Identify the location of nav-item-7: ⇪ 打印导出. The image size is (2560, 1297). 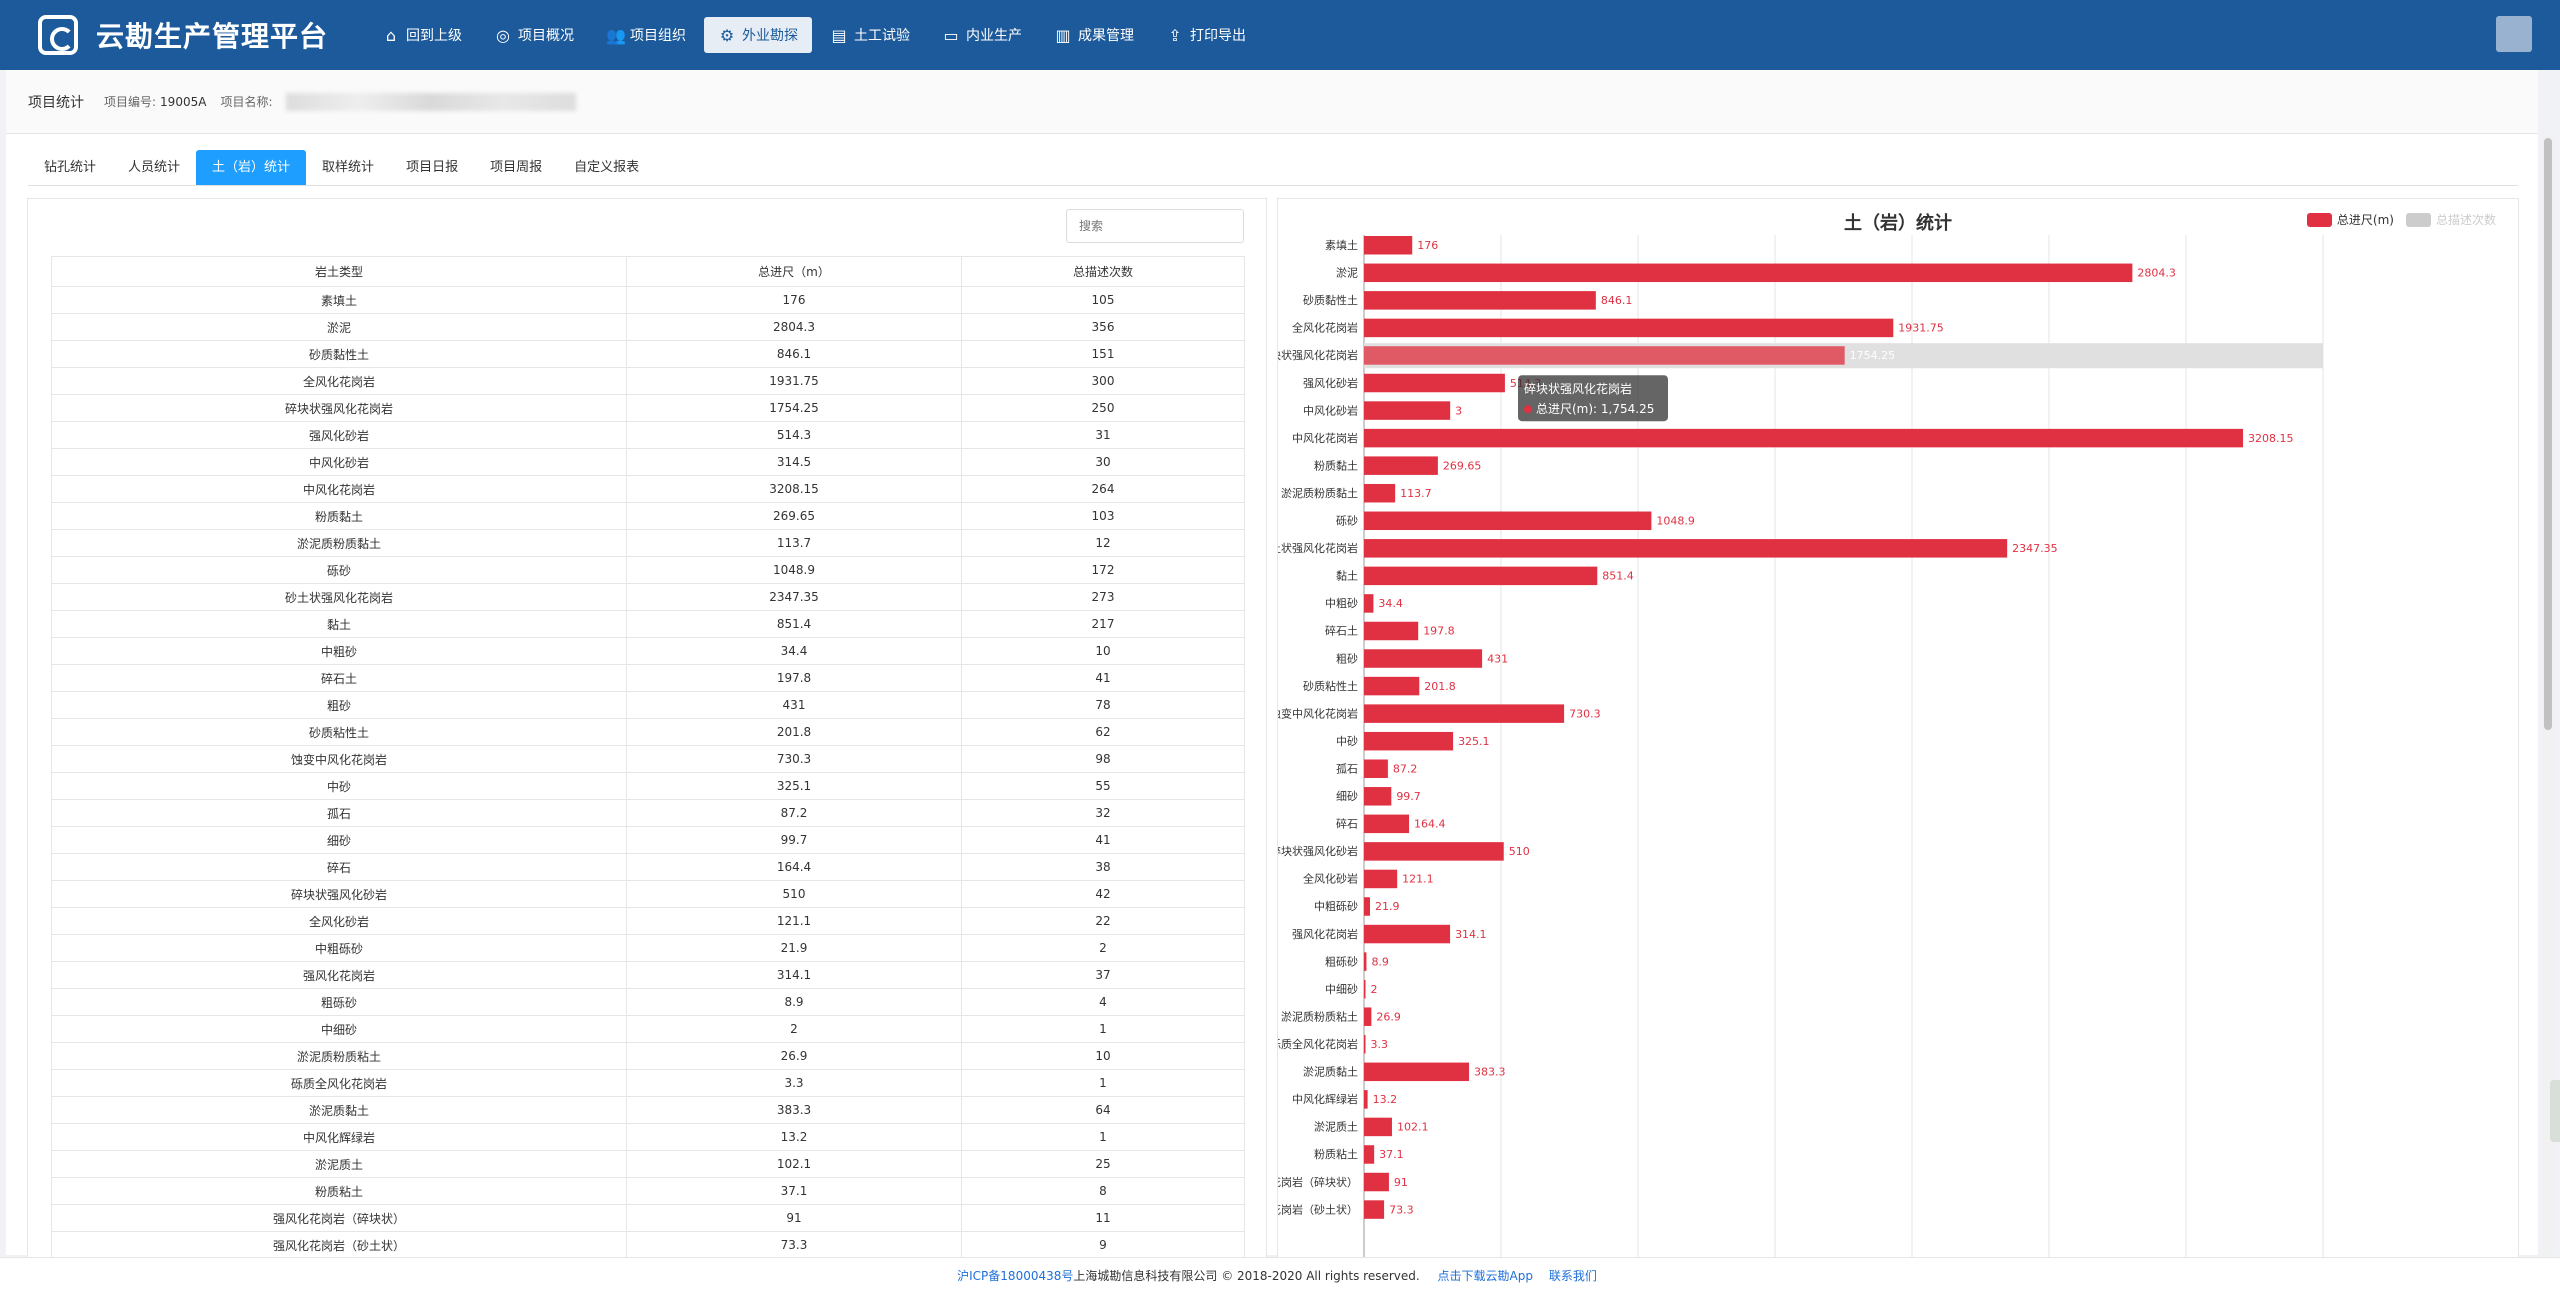
(1206, 35).